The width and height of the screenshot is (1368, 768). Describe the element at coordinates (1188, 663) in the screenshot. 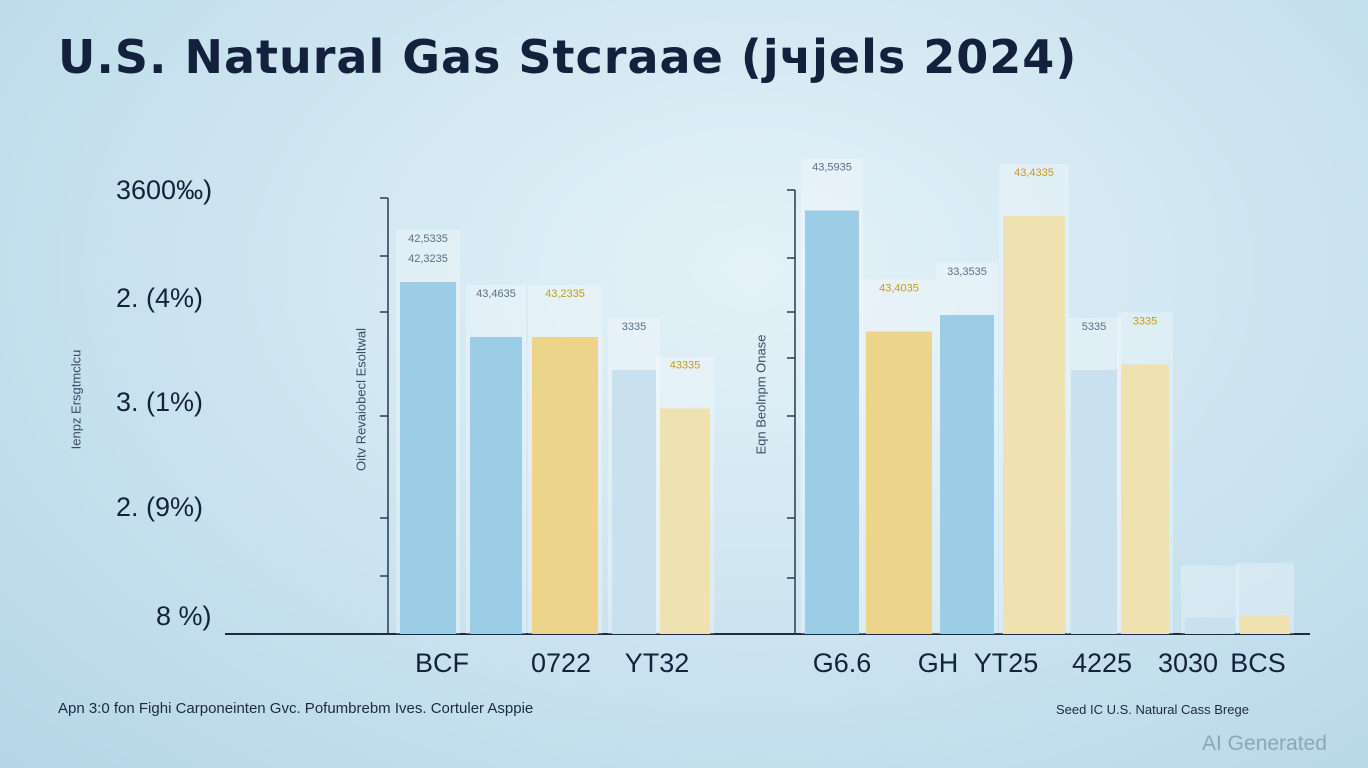

I see `category-label: 3030` at that location.